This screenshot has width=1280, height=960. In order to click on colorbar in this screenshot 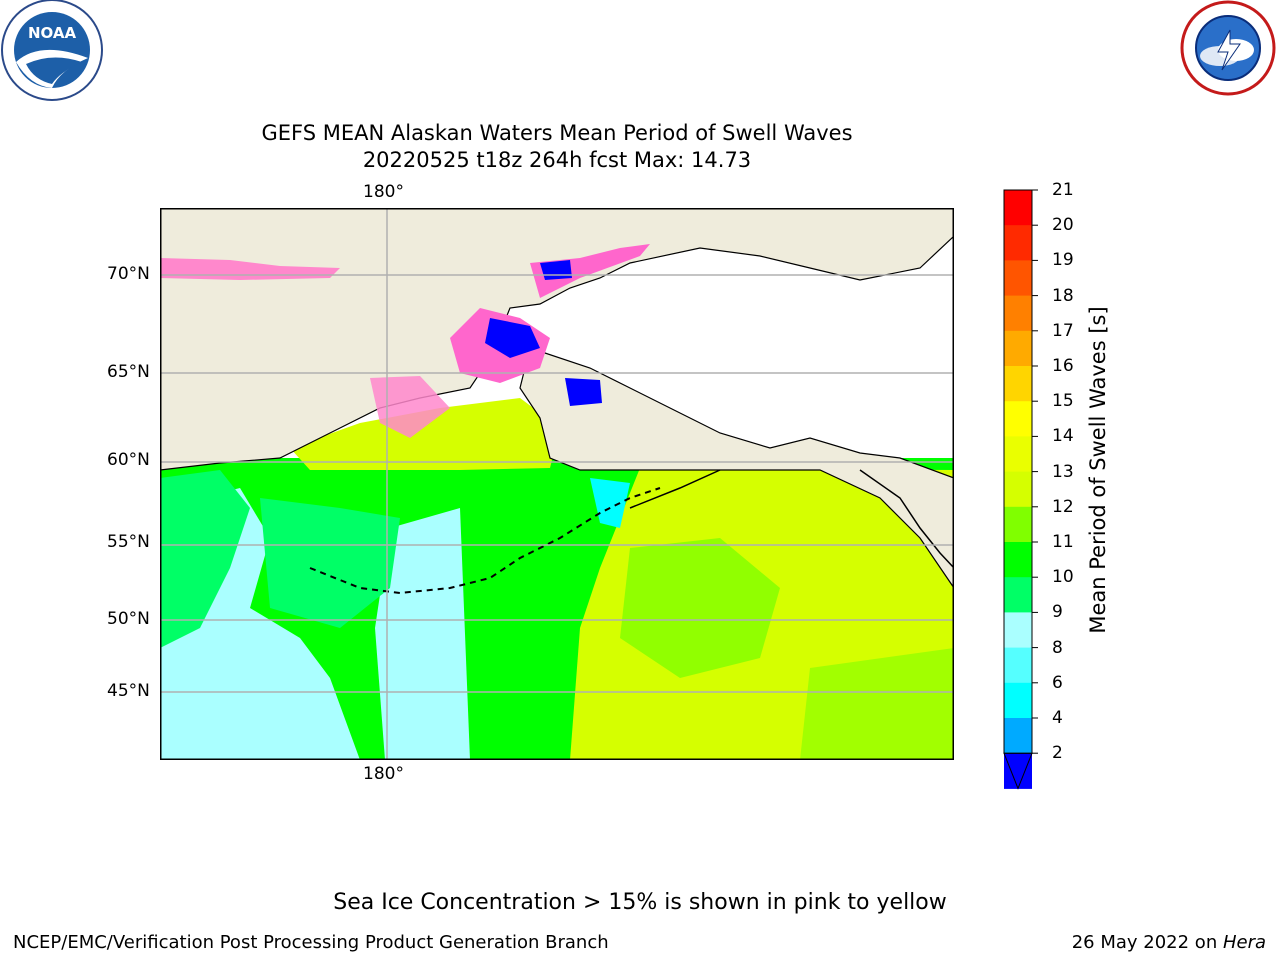, I will do `click(1031, 485)`.